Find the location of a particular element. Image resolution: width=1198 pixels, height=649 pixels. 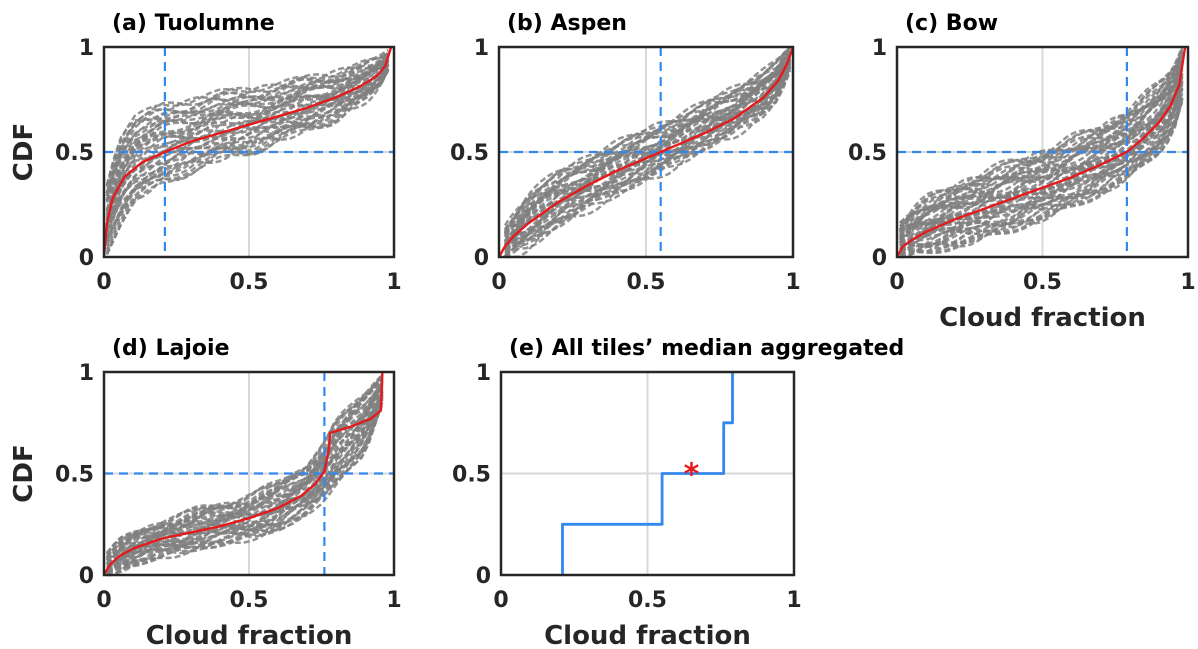

panel-c: 0 0.5 1 0 0.5 1 (c) Bow Cloud fraction is located at coordinates (1022, 172).